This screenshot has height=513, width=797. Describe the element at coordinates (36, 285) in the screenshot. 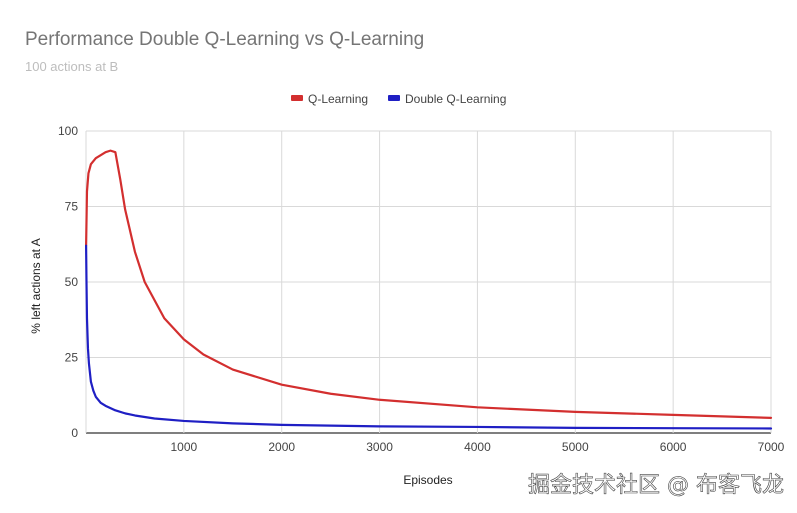

I see `y-axis-label: % left actions at A` at that location.